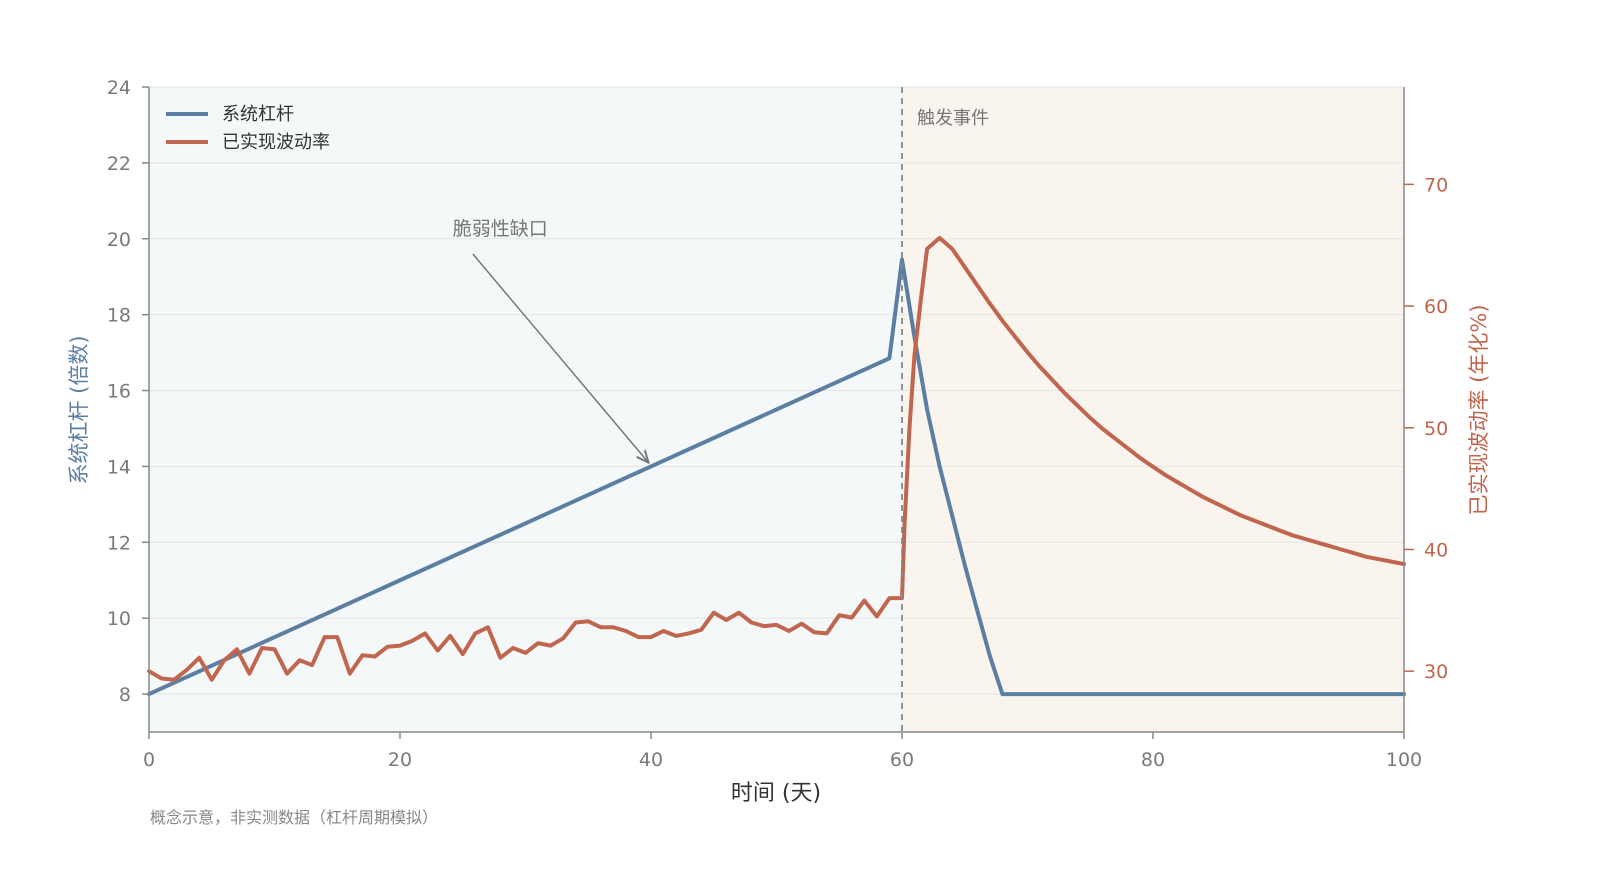 This screenshot has height=889, width=1600. What do you see at coordinates (400, 760) in the screenshot?
I see `x-tick-label: 20` at bounding box center [400, 760].